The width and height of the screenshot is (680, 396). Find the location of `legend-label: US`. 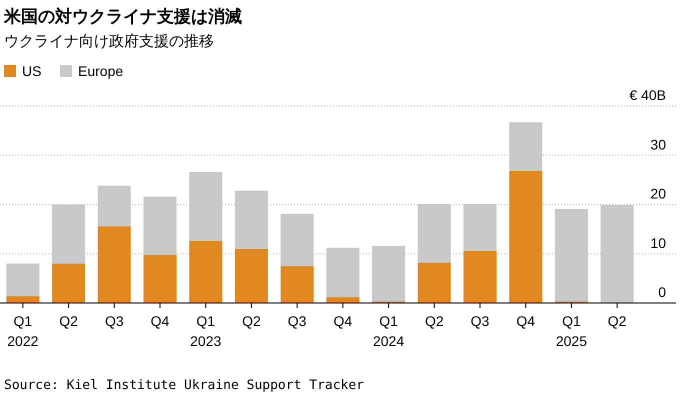

legend-label: US is located at coordinates (32, 71).